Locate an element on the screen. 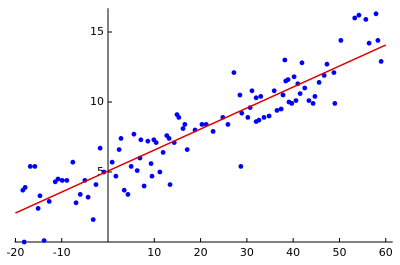  x-tick-label: 30 is located at coordinates (247, 252).